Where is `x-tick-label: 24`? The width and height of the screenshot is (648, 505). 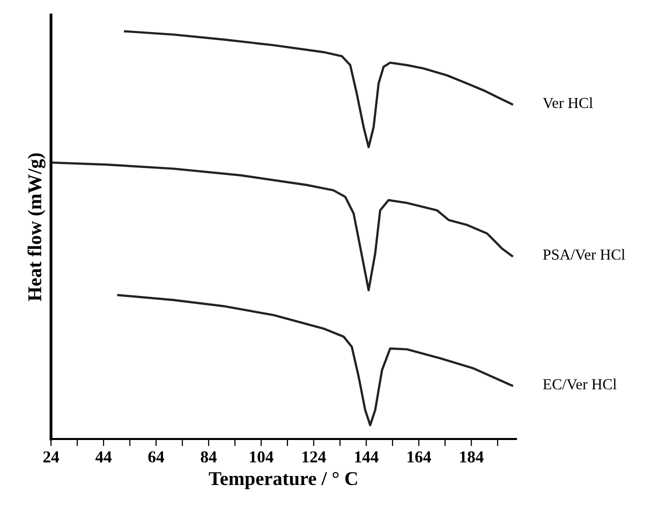 x-tick-label: 24 is located at coordinates (51, 456).